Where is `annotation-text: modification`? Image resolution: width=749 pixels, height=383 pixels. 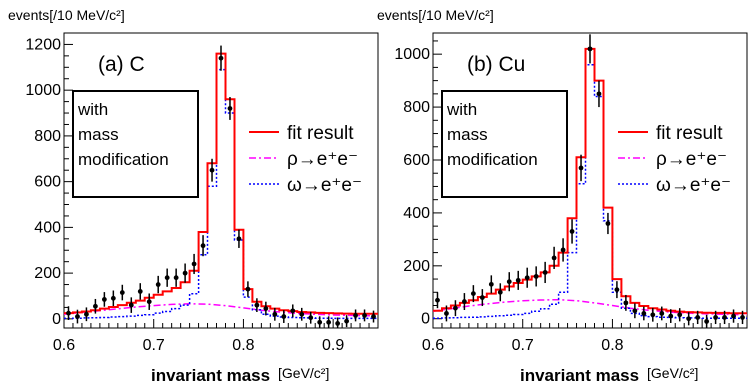 annotation-text: modification is located at coordinates (492, 159).